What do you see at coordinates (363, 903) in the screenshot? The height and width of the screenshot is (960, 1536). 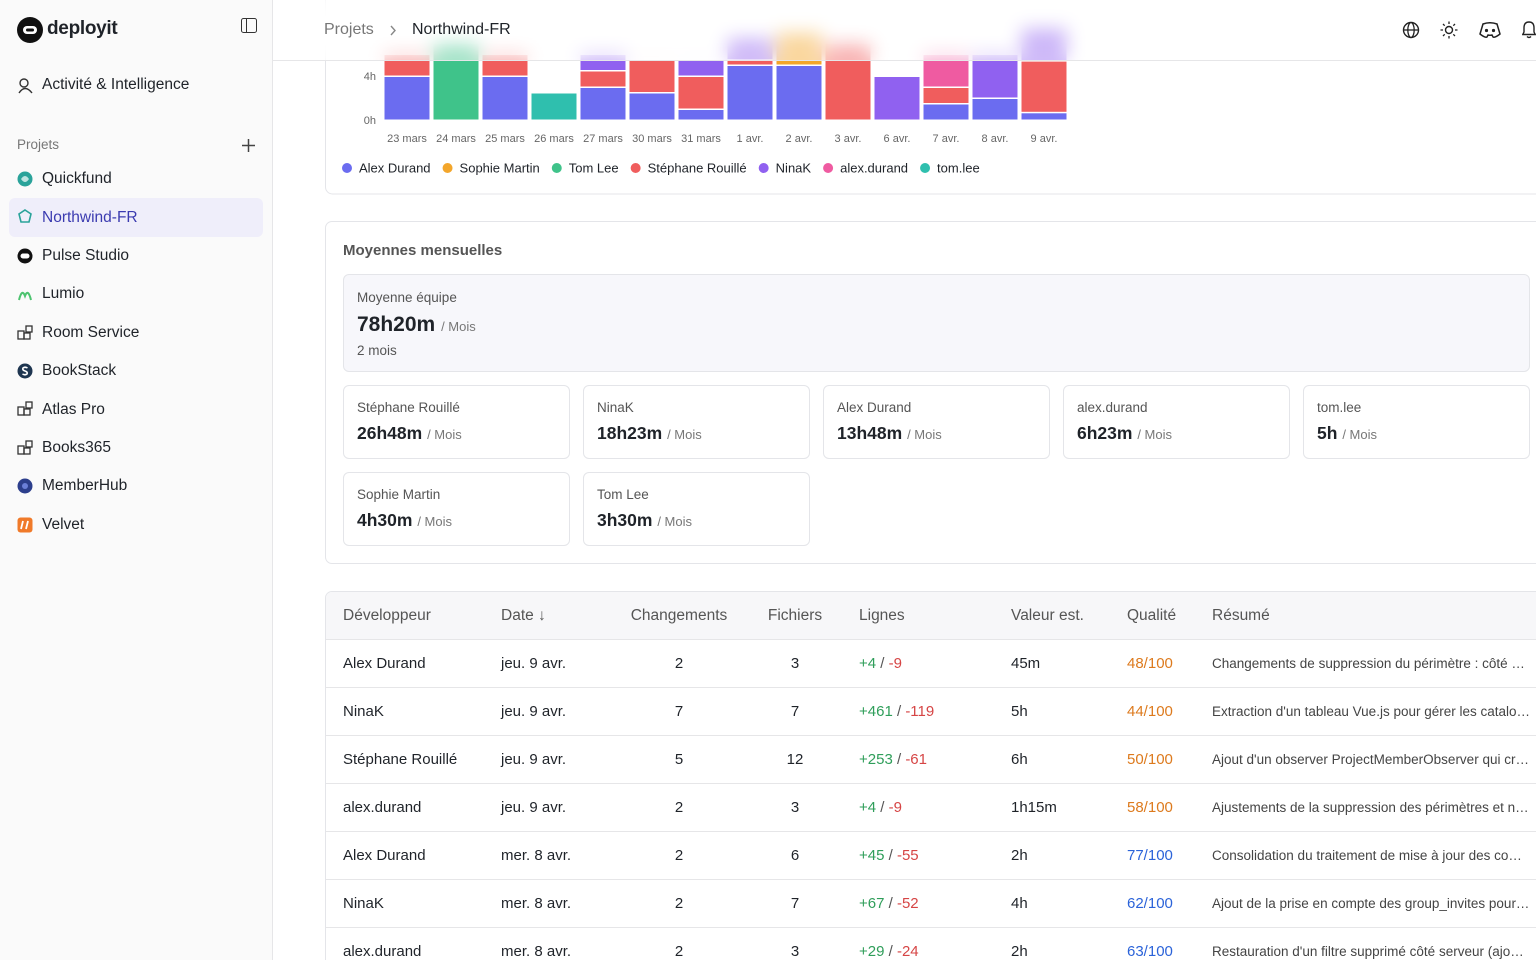 I see `developer: NinaK` at bounding box center [363, 903].